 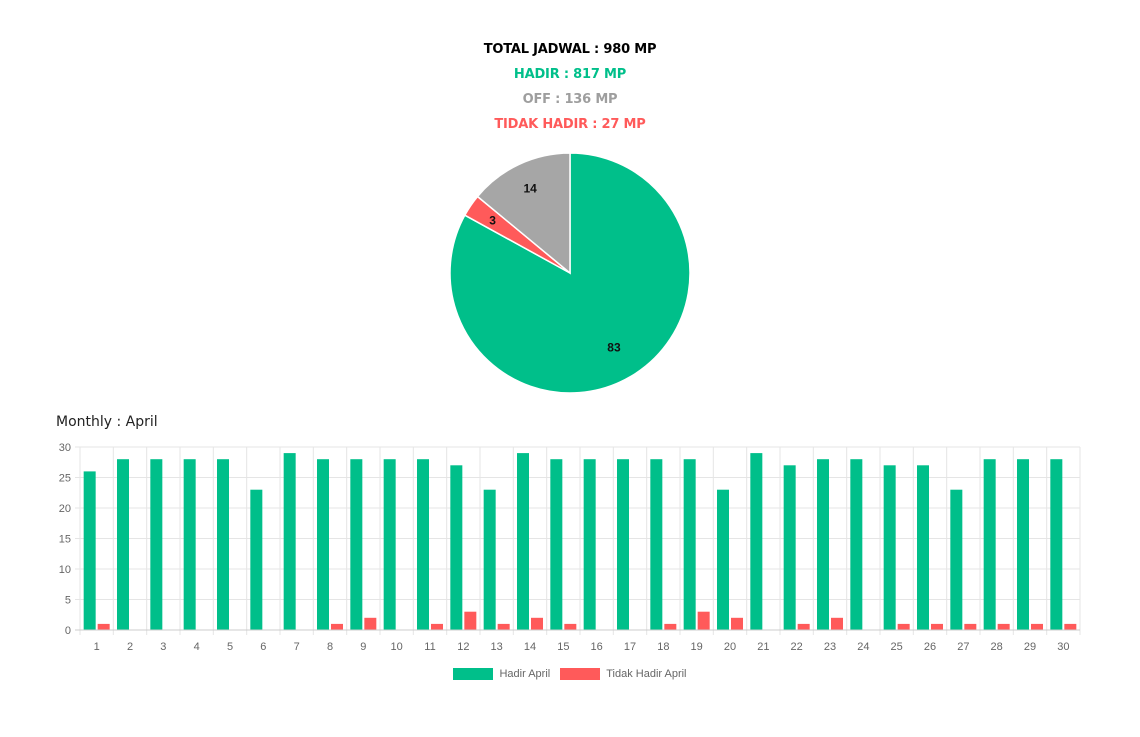 What do you see at coordinates (429, 647) in the screenshot?
I see `x-tick-label: 11` at bounding box center [429, 647].